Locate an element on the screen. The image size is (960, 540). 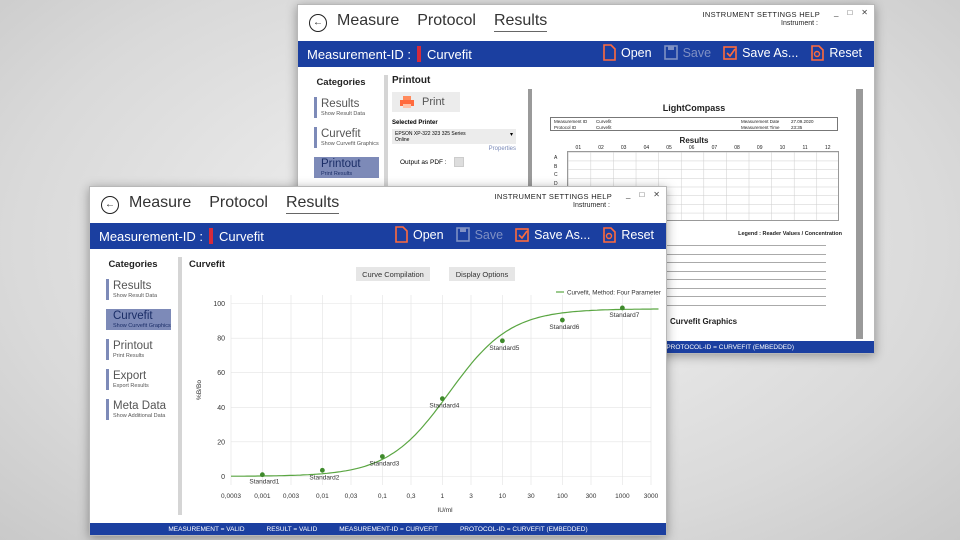
y-tick-label: 20 is located at coordinates (221, 442).